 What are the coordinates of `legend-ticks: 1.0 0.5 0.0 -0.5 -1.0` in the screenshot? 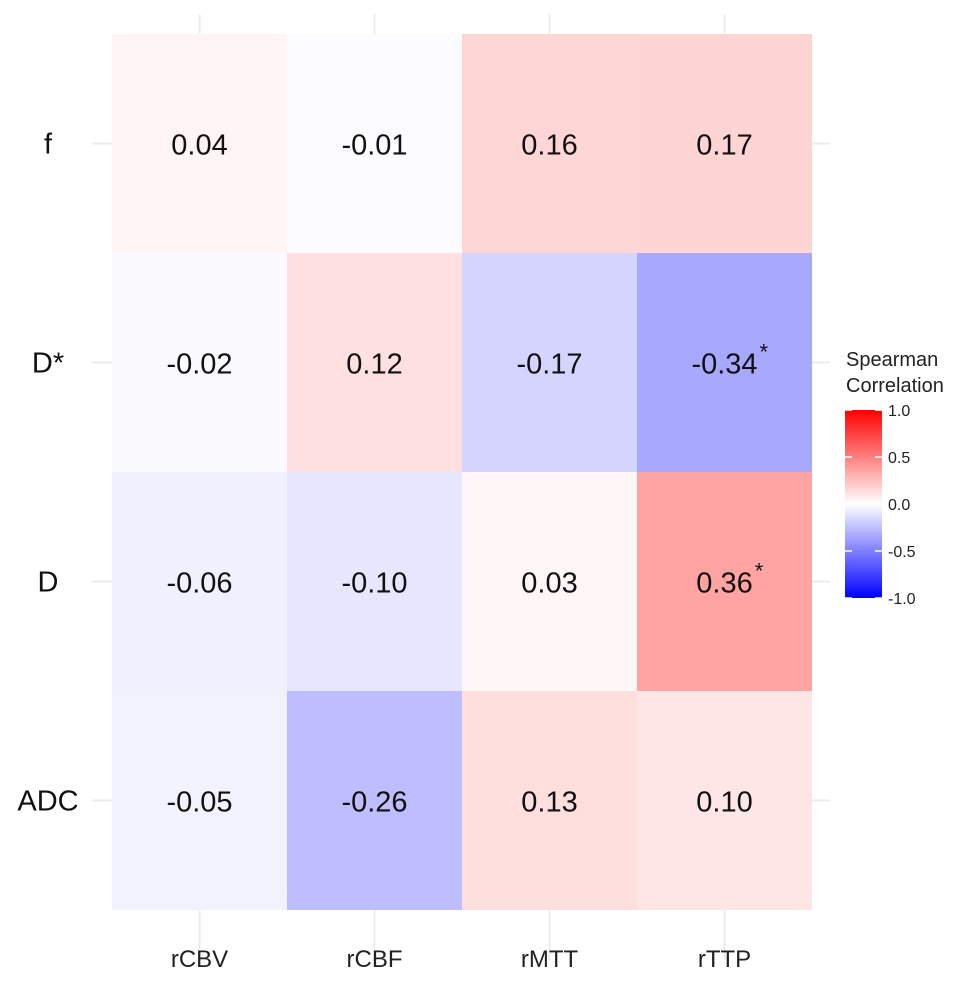 It's located at (880, 505).